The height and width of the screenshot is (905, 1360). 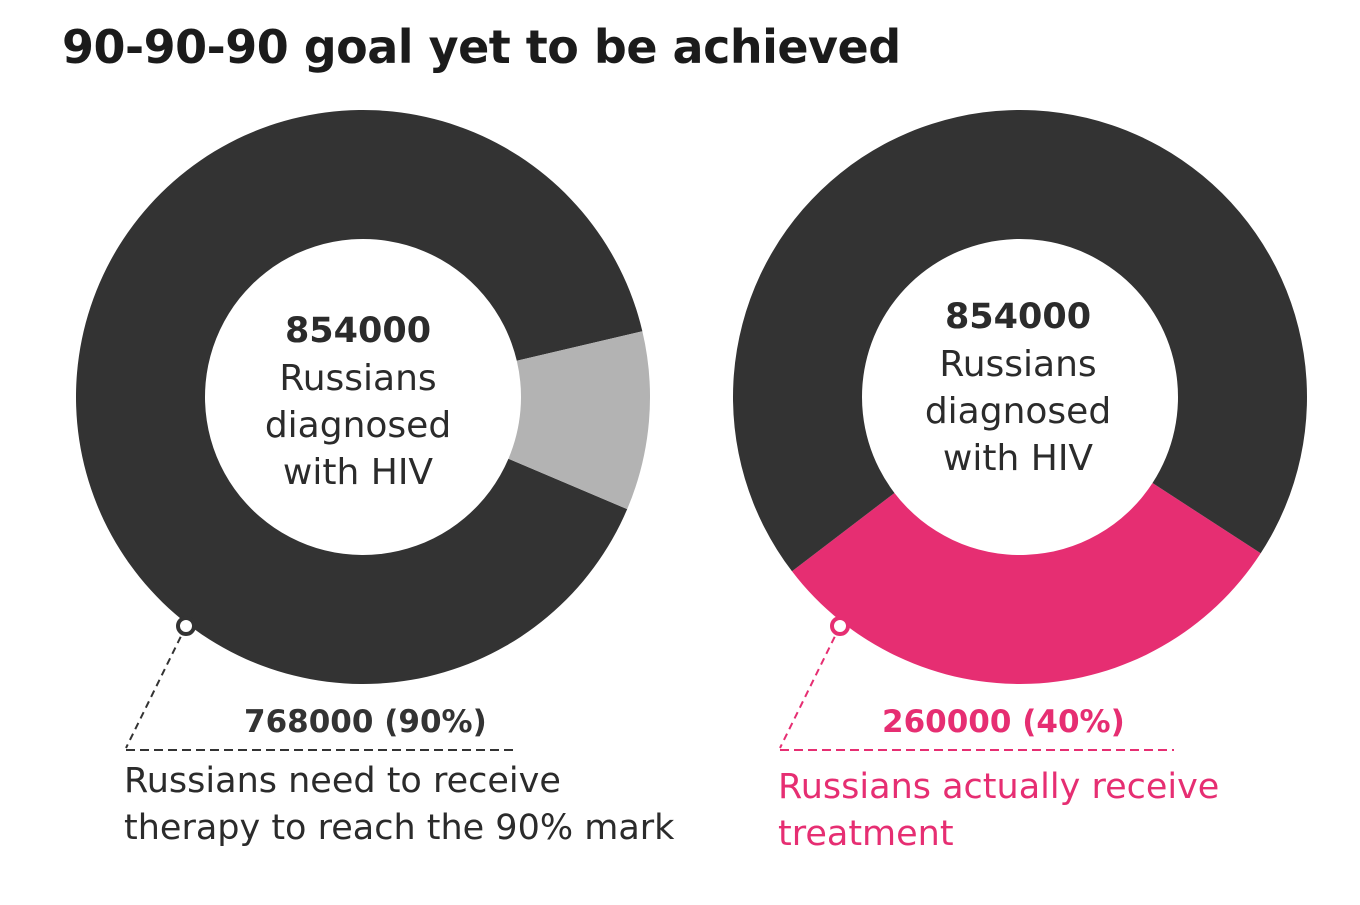 What do you see at coordinates (358, 331) in the screenshot?
I see `center-total-number-1: 854000` at bounding box center [358, 331].